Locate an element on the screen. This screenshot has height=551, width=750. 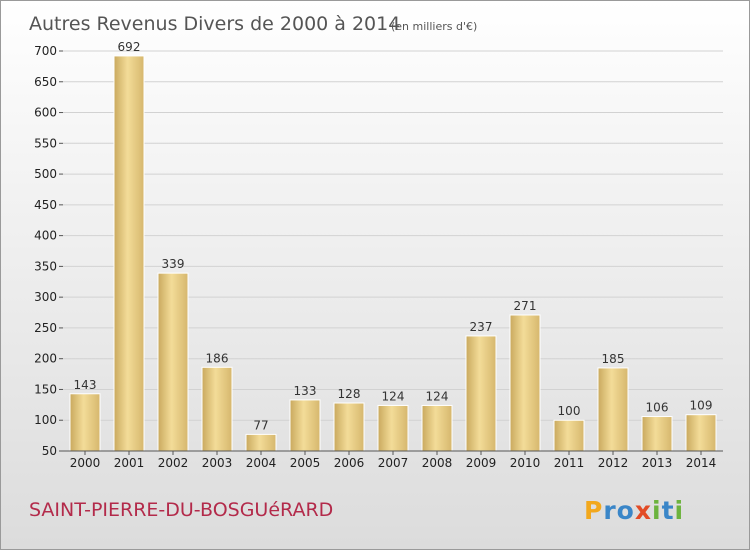
x-tick-label-2007: 2007 is located at coordinates (393, 463).